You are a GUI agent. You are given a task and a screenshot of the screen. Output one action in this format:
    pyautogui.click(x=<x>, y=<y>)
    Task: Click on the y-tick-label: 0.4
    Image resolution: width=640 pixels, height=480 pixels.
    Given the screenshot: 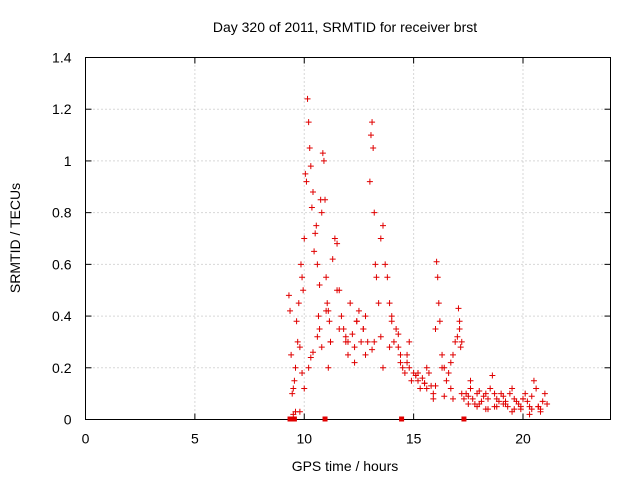 What is the action you would take?
    pyautogui.click(x=62, y=316)
    